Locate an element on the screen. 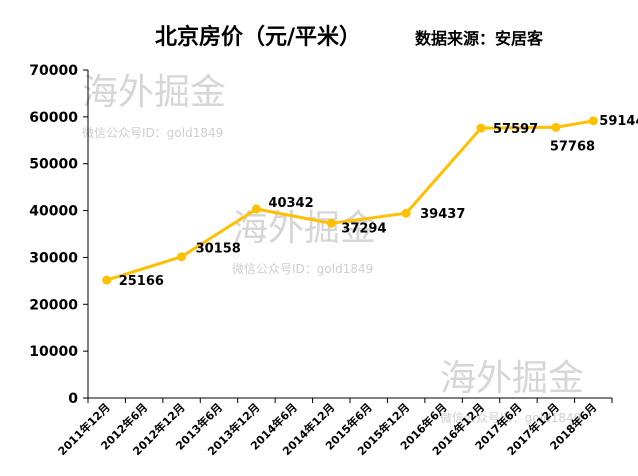 Image resolution: width=638 pixels, height=476 pixels. y-ticks: 0 10000 20000 30000 40000 50000 60000 70000 is located at coordinates (58, 235).